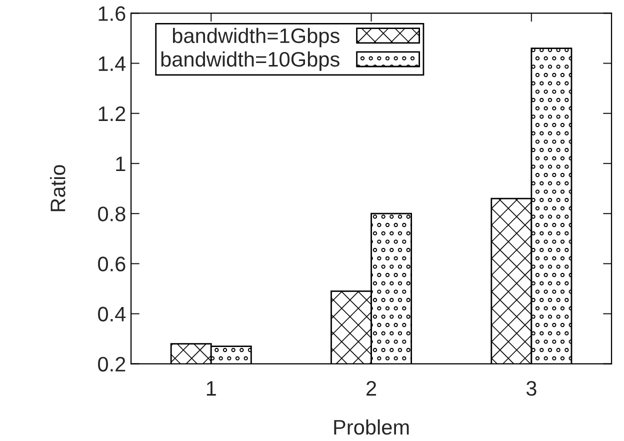  Describe the element at coordinates (58, 188) in the screenshot. I see `y-axis-title: Ratio` at that location.